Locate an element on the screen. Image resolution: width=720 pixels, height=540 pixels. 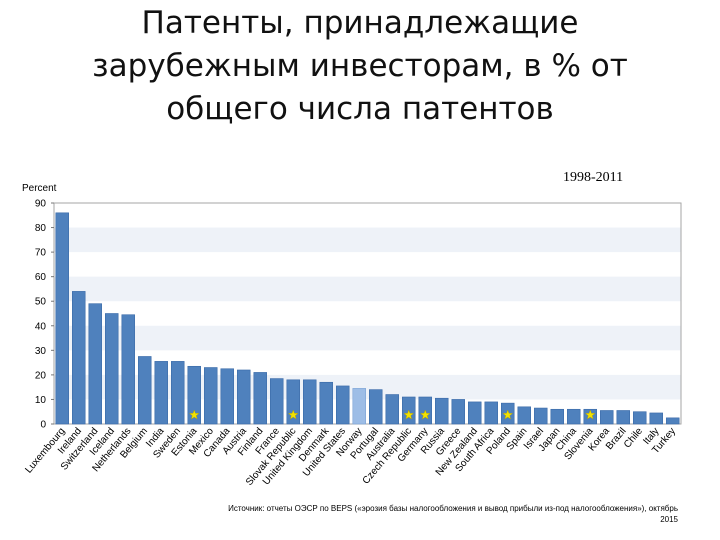
bar-netherlands is located at coordinates (128, 369).